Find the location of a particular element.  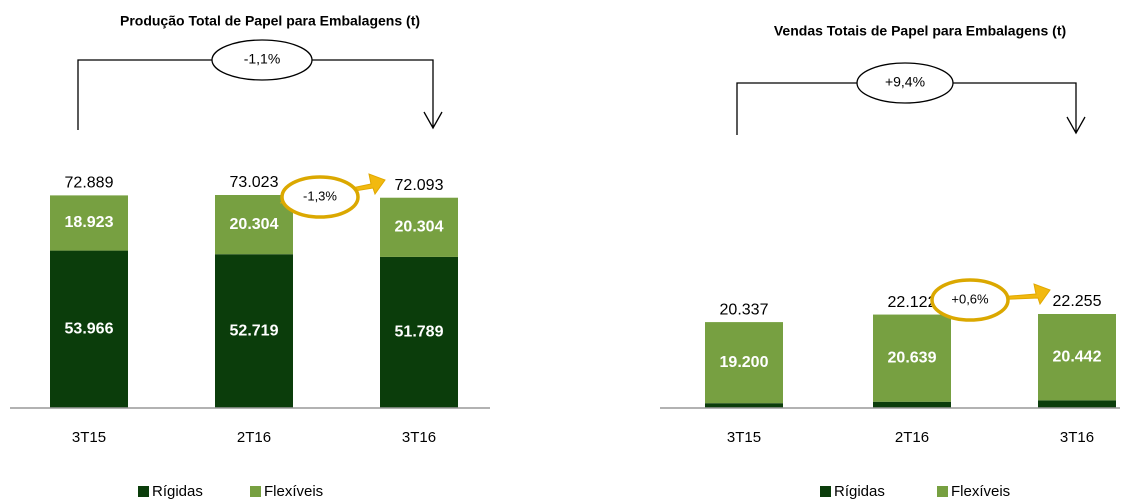

total-label: 22.122 is located at coordinates (912, 302).